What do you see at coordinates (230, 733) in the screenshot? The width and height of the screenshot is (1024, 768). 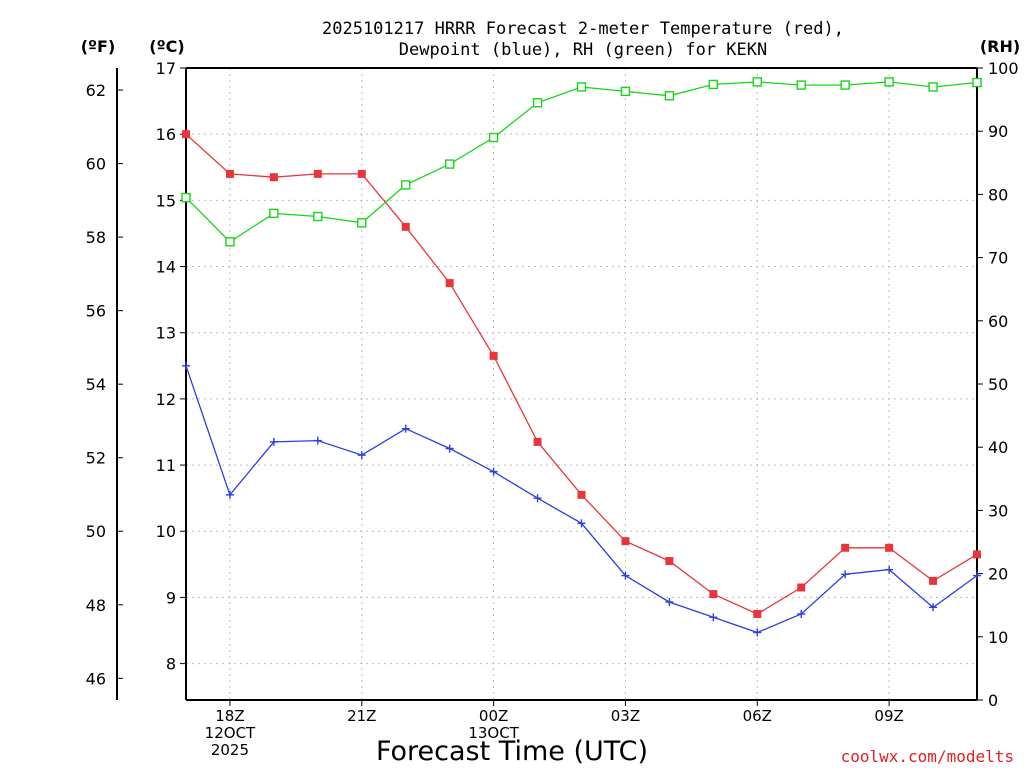 I see `x-tick-label: 12OCT` at bounding box center [230, 733].